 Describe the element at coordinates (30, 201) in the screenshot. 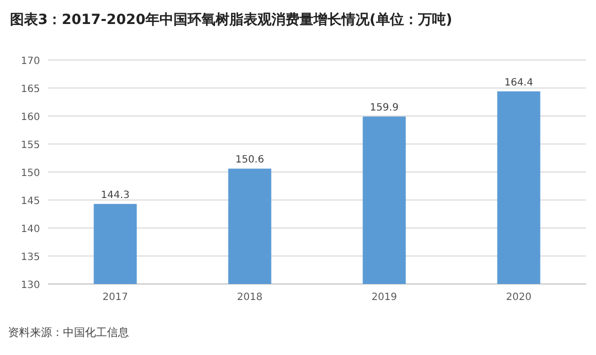

I see `y-tick-label: 145` at that location.